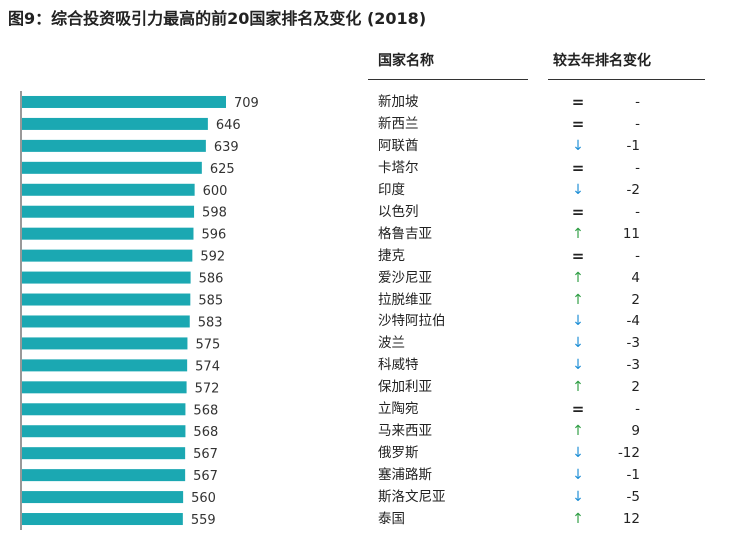 The width and height of the screenshot is (739, 550). I want to click on country-label: 新西兰, so click(398, 123).